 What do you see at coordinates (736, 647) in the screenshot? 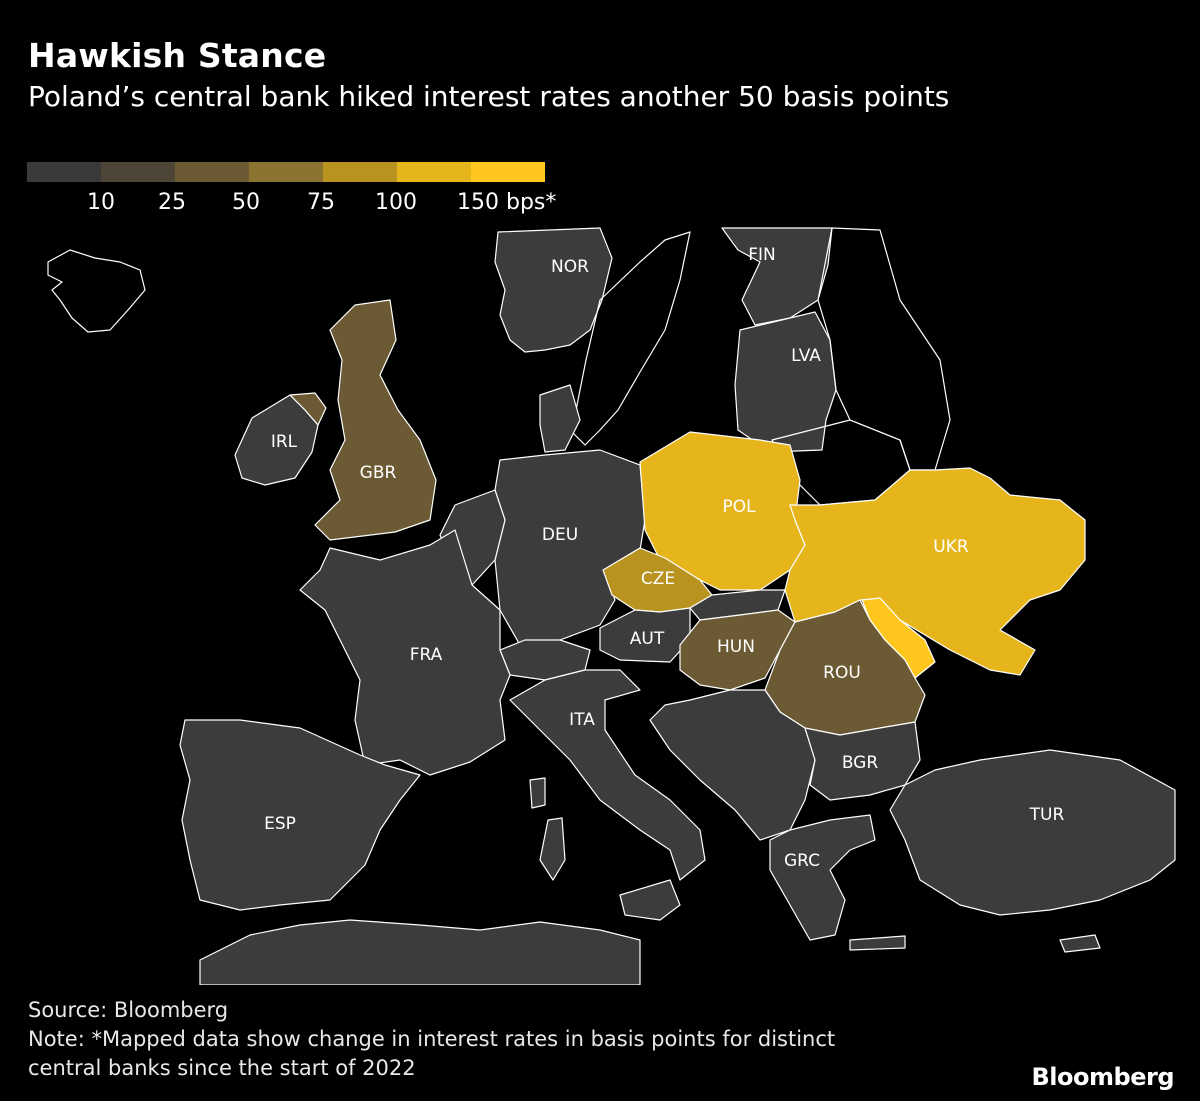
I see `country-label-HUN: HUN` at bounding box center [736, 647].